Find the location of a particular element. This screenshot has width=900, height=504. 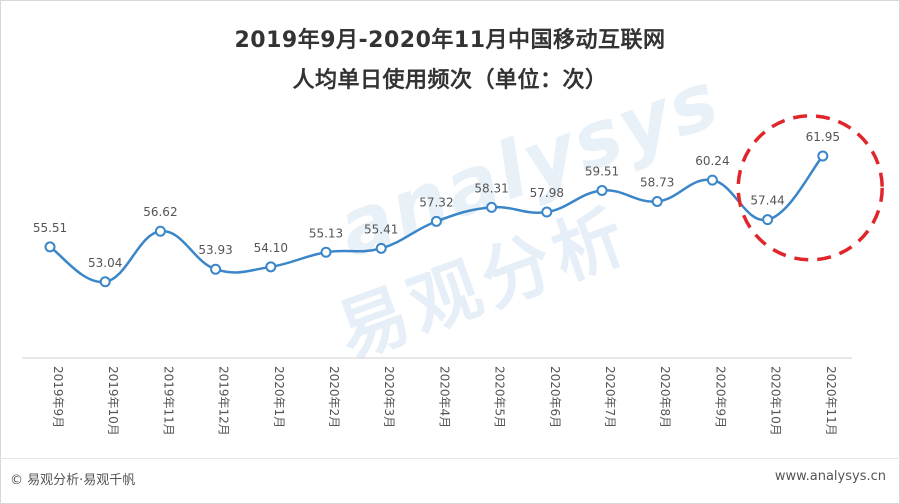

x-tick-label: 2019年12月 is located at coordinates (224, 401).